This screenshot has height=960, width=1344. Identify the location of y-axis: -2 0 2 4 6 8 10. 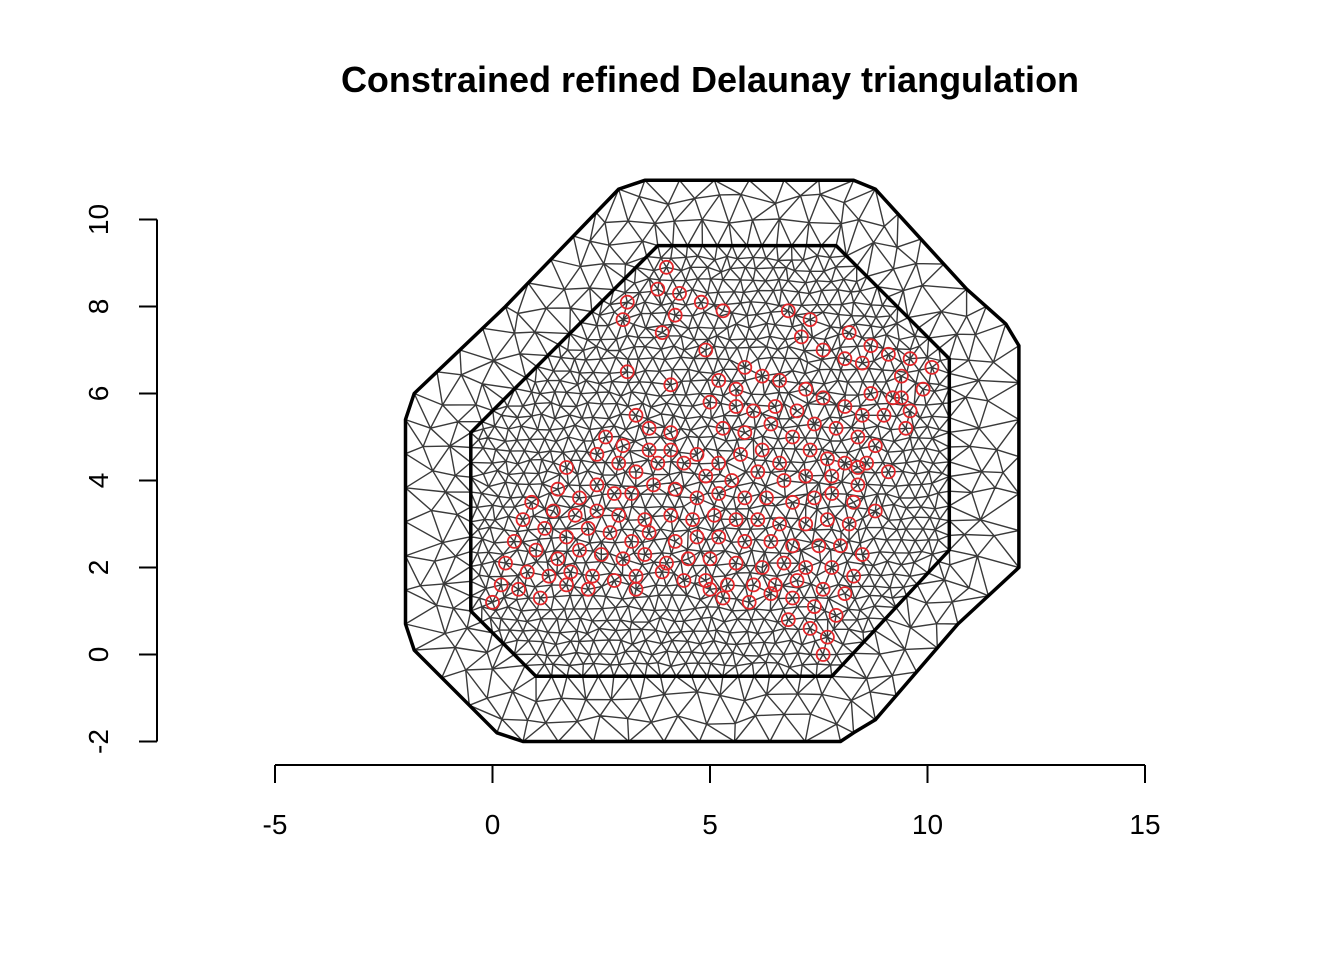
(120, 479).